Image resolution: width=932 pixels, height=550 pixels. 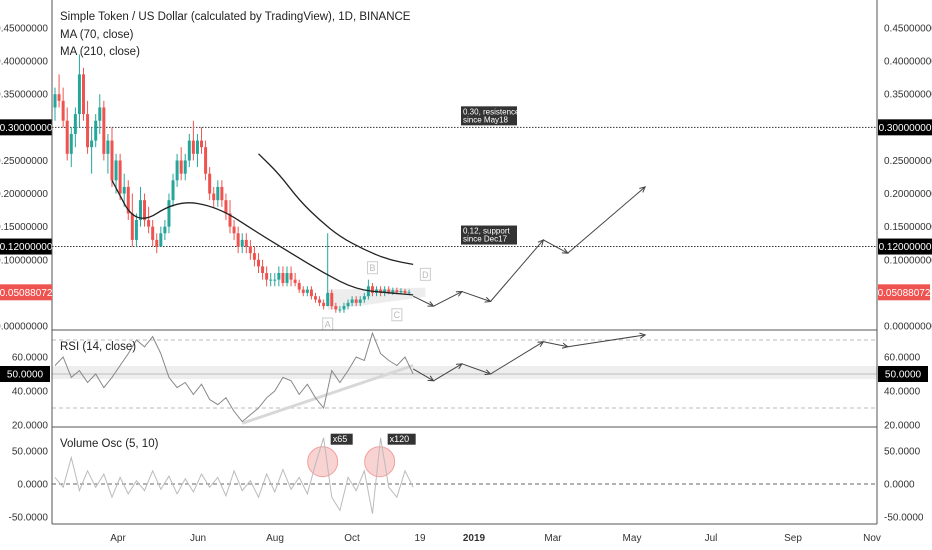 What do you see at coordinates (491, 111) in the screenshot?
I see `level-note-text: 0.30, resistence` at bounding box center [491, 111].